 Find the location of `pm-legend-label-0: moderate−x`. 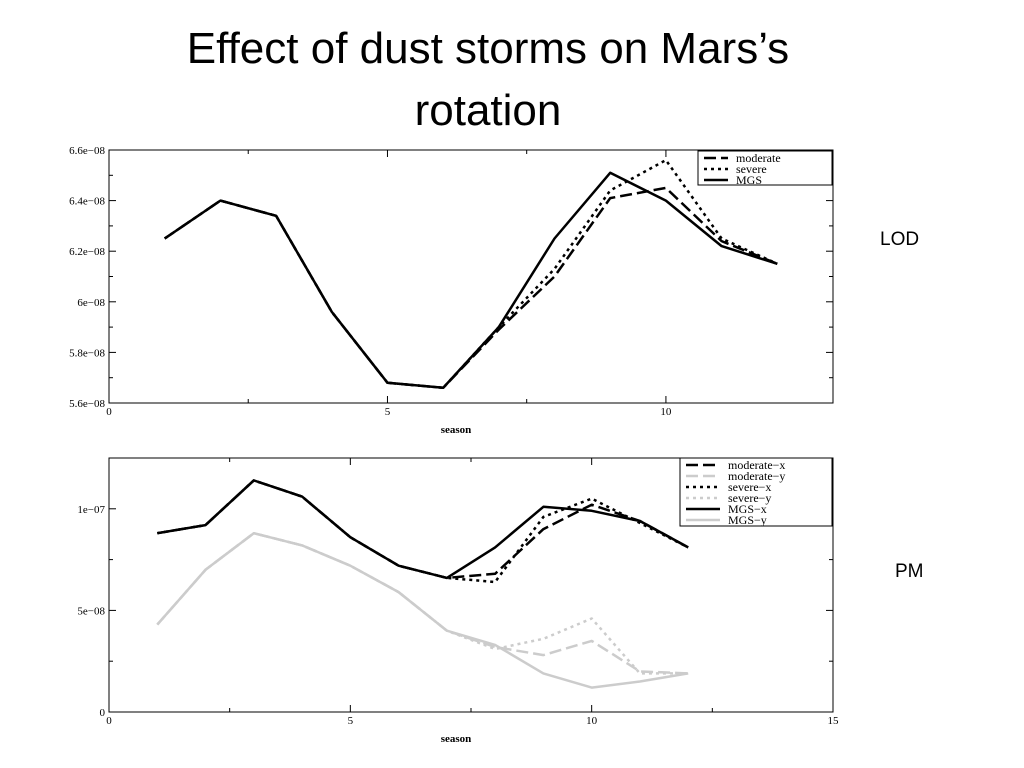

pm-legend-label-0: moderate−x is located at coordinates (756, 465).